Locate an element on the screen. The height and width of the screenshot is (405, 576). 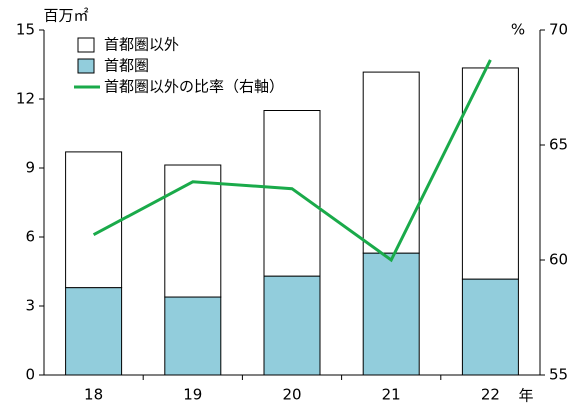
x-tick-label: 18 is located at coordinates (93, 395).